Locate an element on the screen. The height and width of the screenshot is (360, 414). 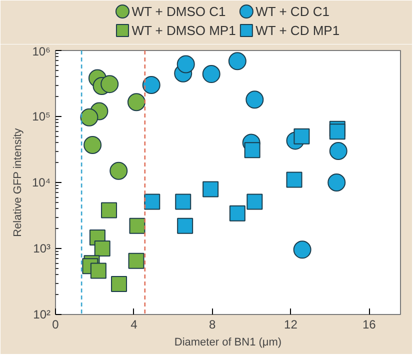
y-tick-label: 10⁵ is located at coordinates (41, 117).